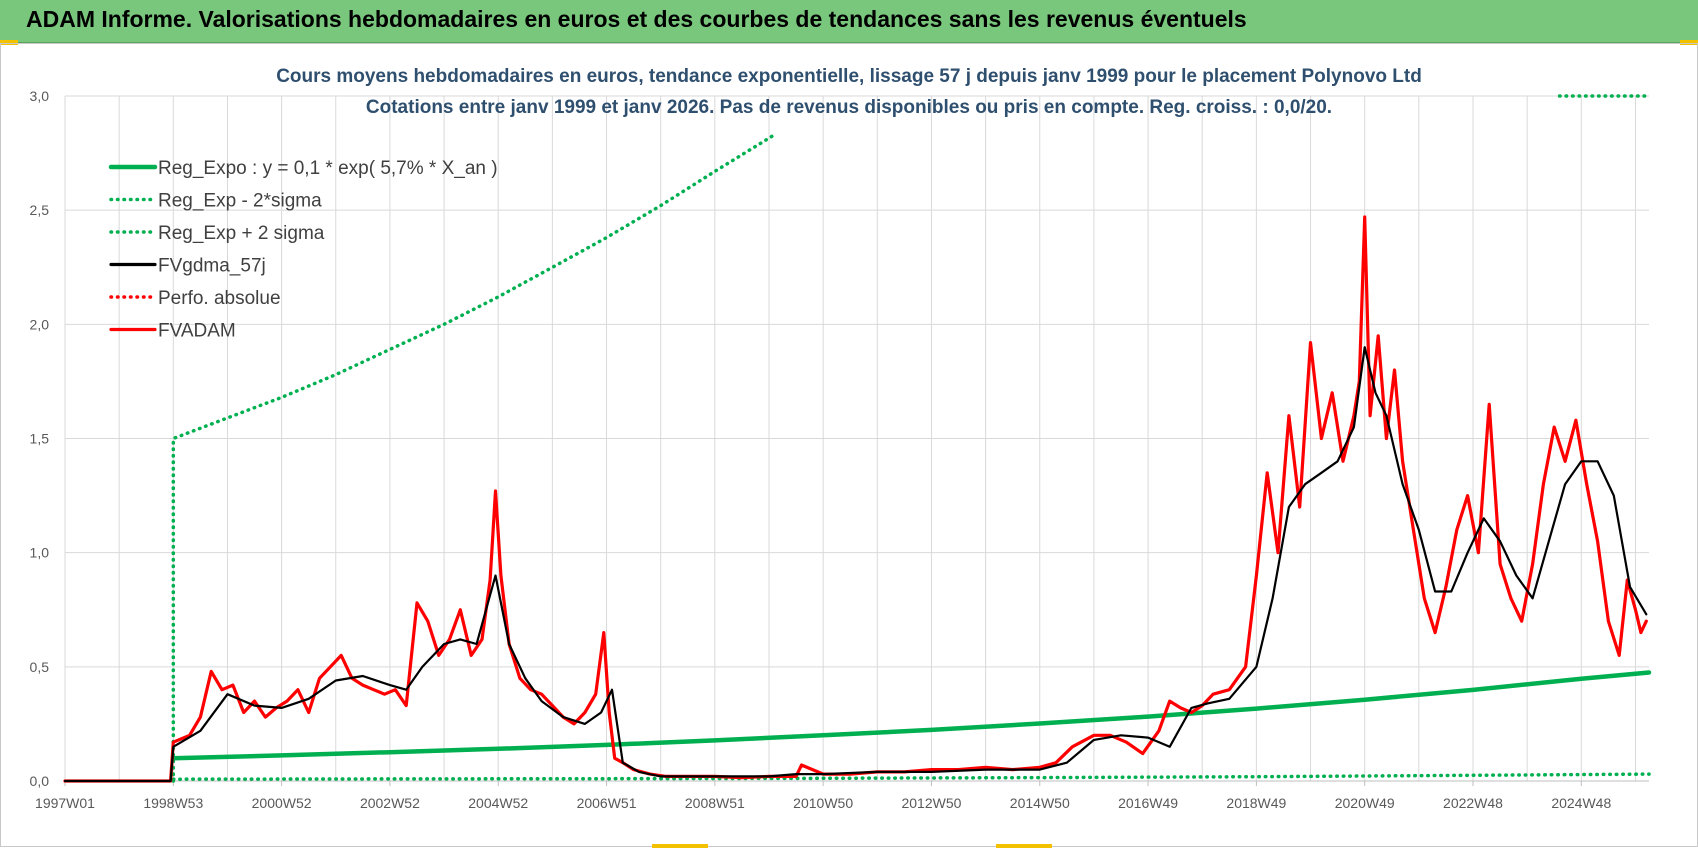  What do you see at coordinates (1689, 42) in the screenshot?
I see `corner-marker-right` at bounding box center [1689, 42].